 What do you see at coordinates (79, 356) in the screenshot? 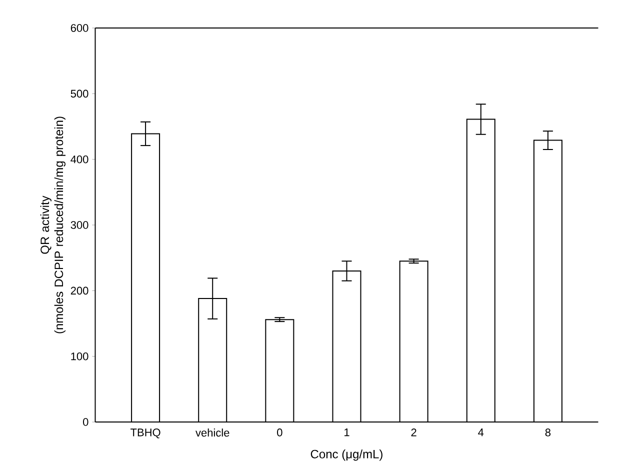
I see `y-tick-label: 100` at bounding box center [79, 356].